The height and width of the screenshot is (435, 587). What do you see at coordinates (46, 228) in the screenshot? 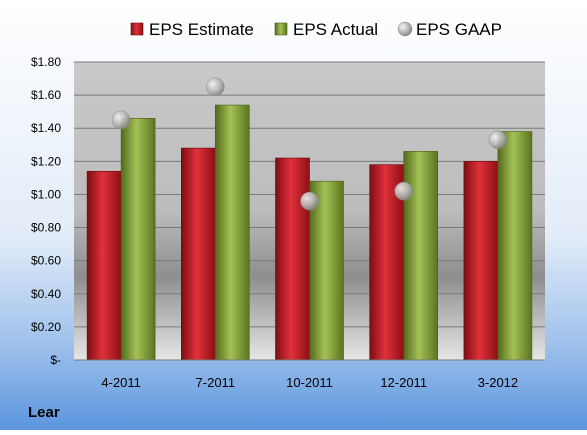
I see `y-tick-label: $0.80` at bounding box center [46, 228].